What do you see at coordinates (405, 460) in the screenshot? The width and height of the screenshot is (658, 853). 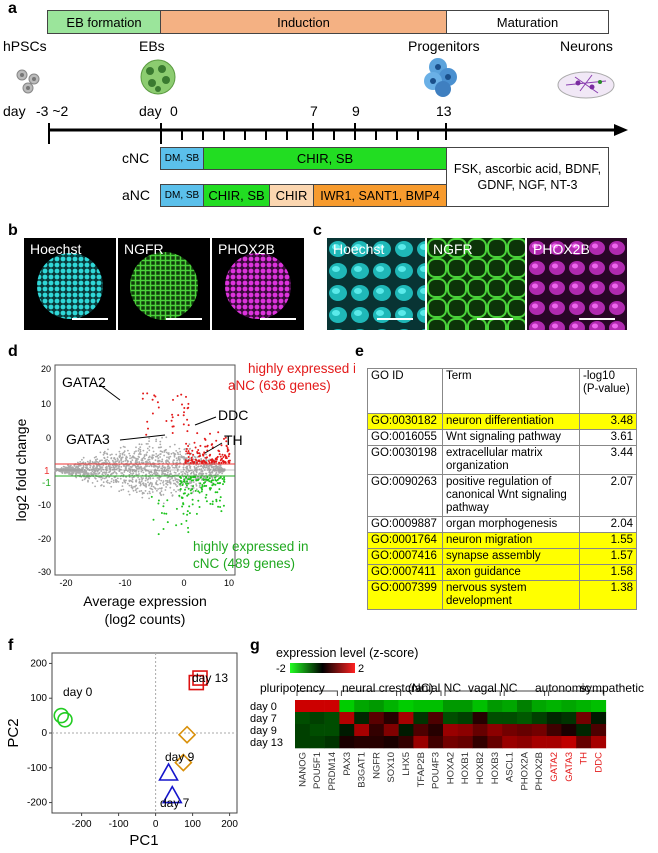 I see `go-id-cell: GO:0030198` at bounding box center [405, 460].